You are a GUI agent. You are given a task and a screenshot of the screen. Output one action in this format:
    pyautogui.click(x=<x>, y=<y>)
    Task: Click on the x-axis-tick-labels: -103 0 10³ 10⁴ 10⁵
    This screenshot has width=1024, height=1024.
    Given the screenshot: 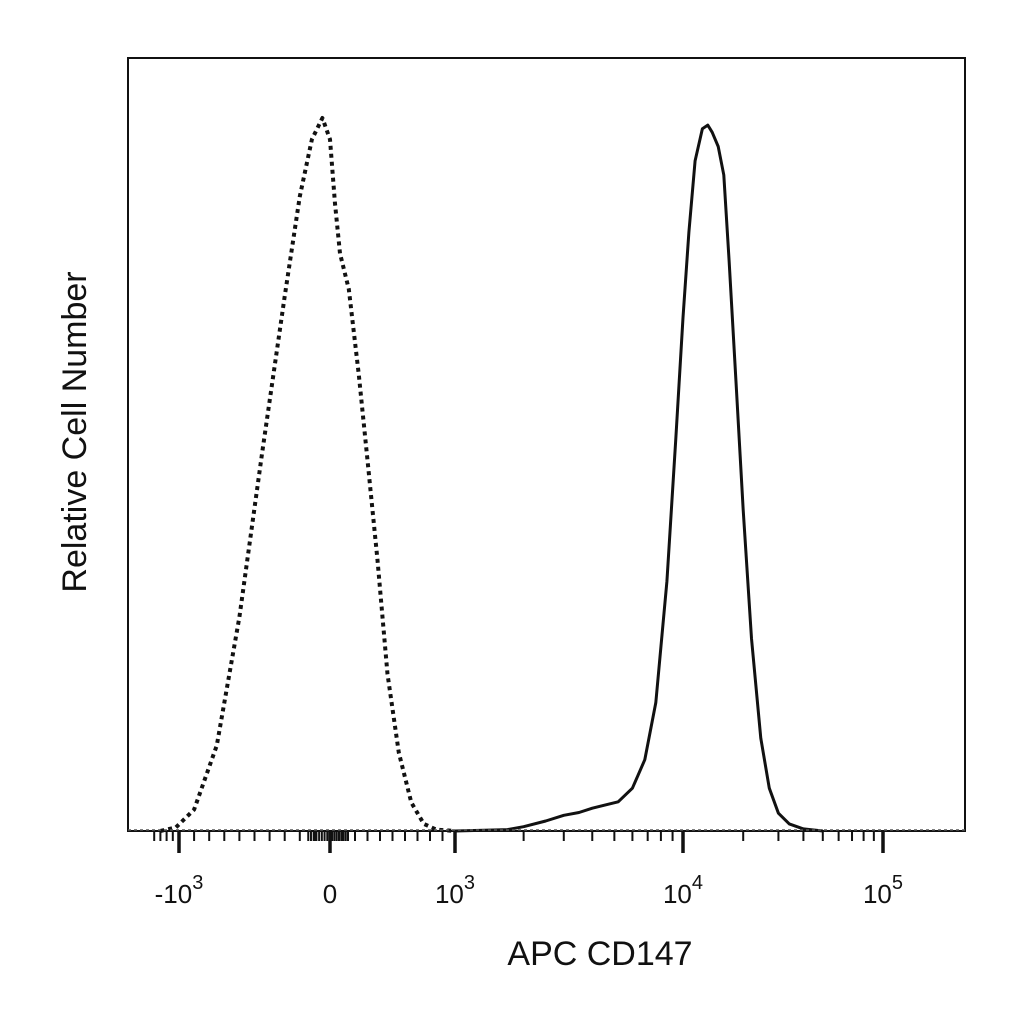 What is the action you would take?
    pyautogui.click(x=529, y=890)
    